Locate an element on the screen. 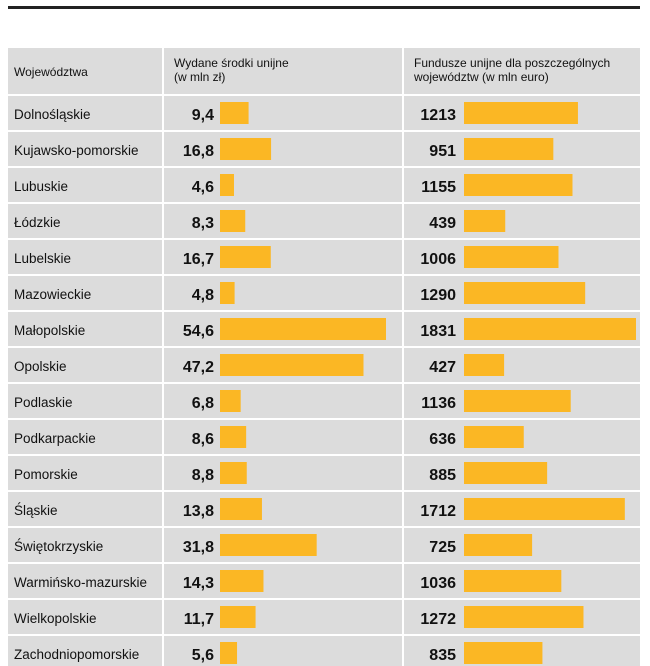  spent-value-label: 8,3 is located at coordinates (203, 223).